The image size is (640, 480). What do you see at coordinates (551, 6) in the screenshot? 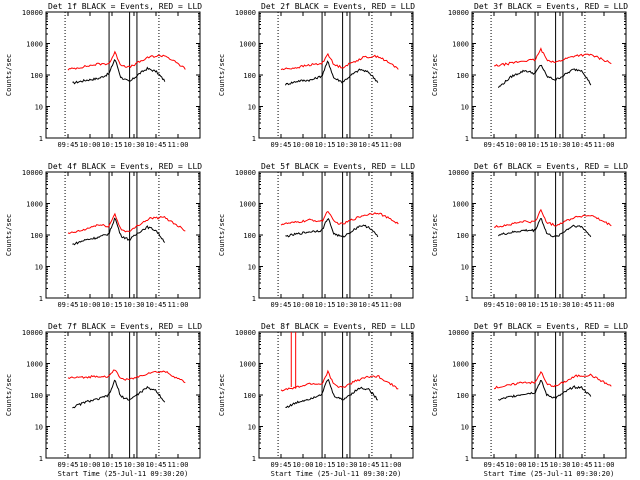
I see `panel-title: Det 3f BLACK = Events, RED = LLD` at bounding box center [551, 6].